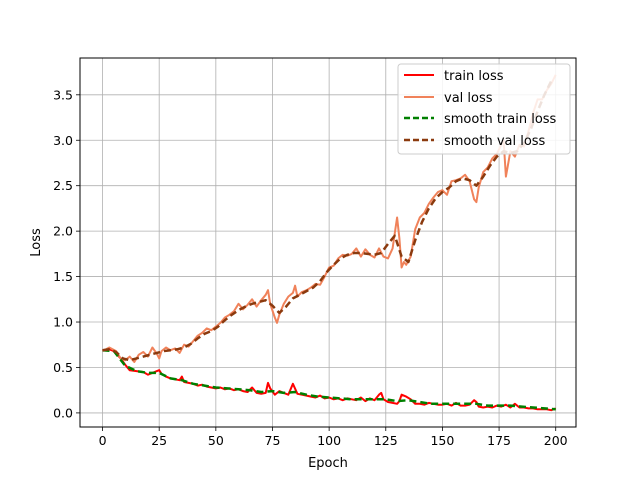 This screenshot has height=480, width=640. I want to click on x-tick-label: 50, so click(216, 440).